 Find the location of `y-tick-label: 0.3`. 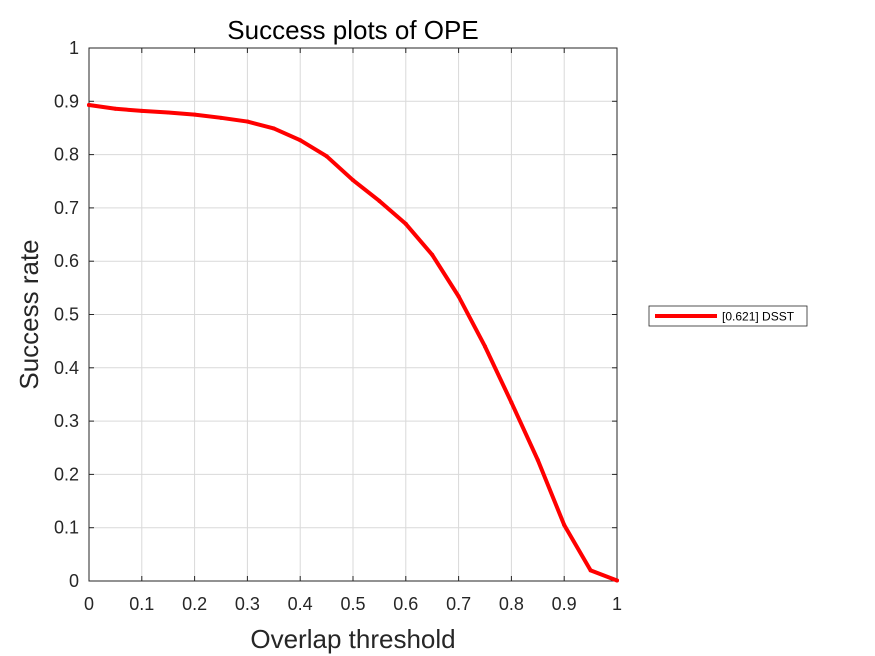

y-tick-label: 0.3 is located at coordinates (66, 421).